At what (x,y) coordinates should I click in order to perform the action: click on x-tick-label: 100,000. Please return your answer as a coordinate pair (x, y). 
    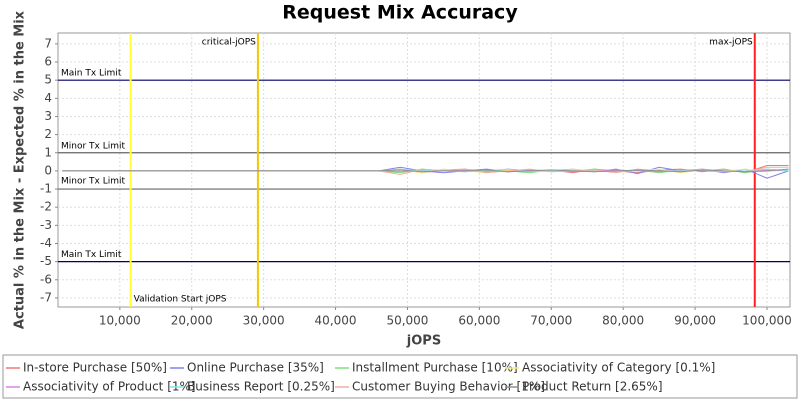
    Looking at the image, I should click on (767, 321).